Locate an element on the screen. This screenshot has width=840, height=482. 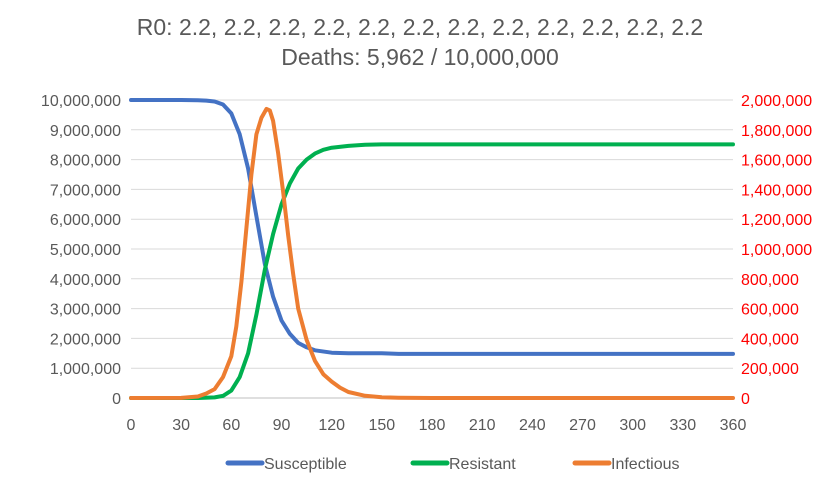
left-tick-label: 2,000,000 is located at coordinates (85, 339).